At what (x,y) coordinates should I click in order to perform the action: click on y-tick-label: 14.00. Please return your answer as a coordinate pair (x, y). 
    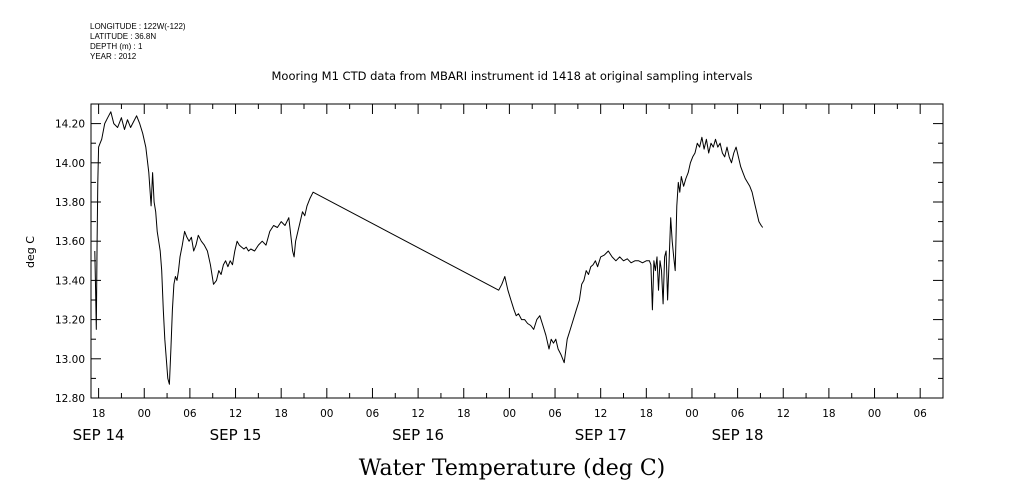
    Looking at the image, I should click on (70, 164).